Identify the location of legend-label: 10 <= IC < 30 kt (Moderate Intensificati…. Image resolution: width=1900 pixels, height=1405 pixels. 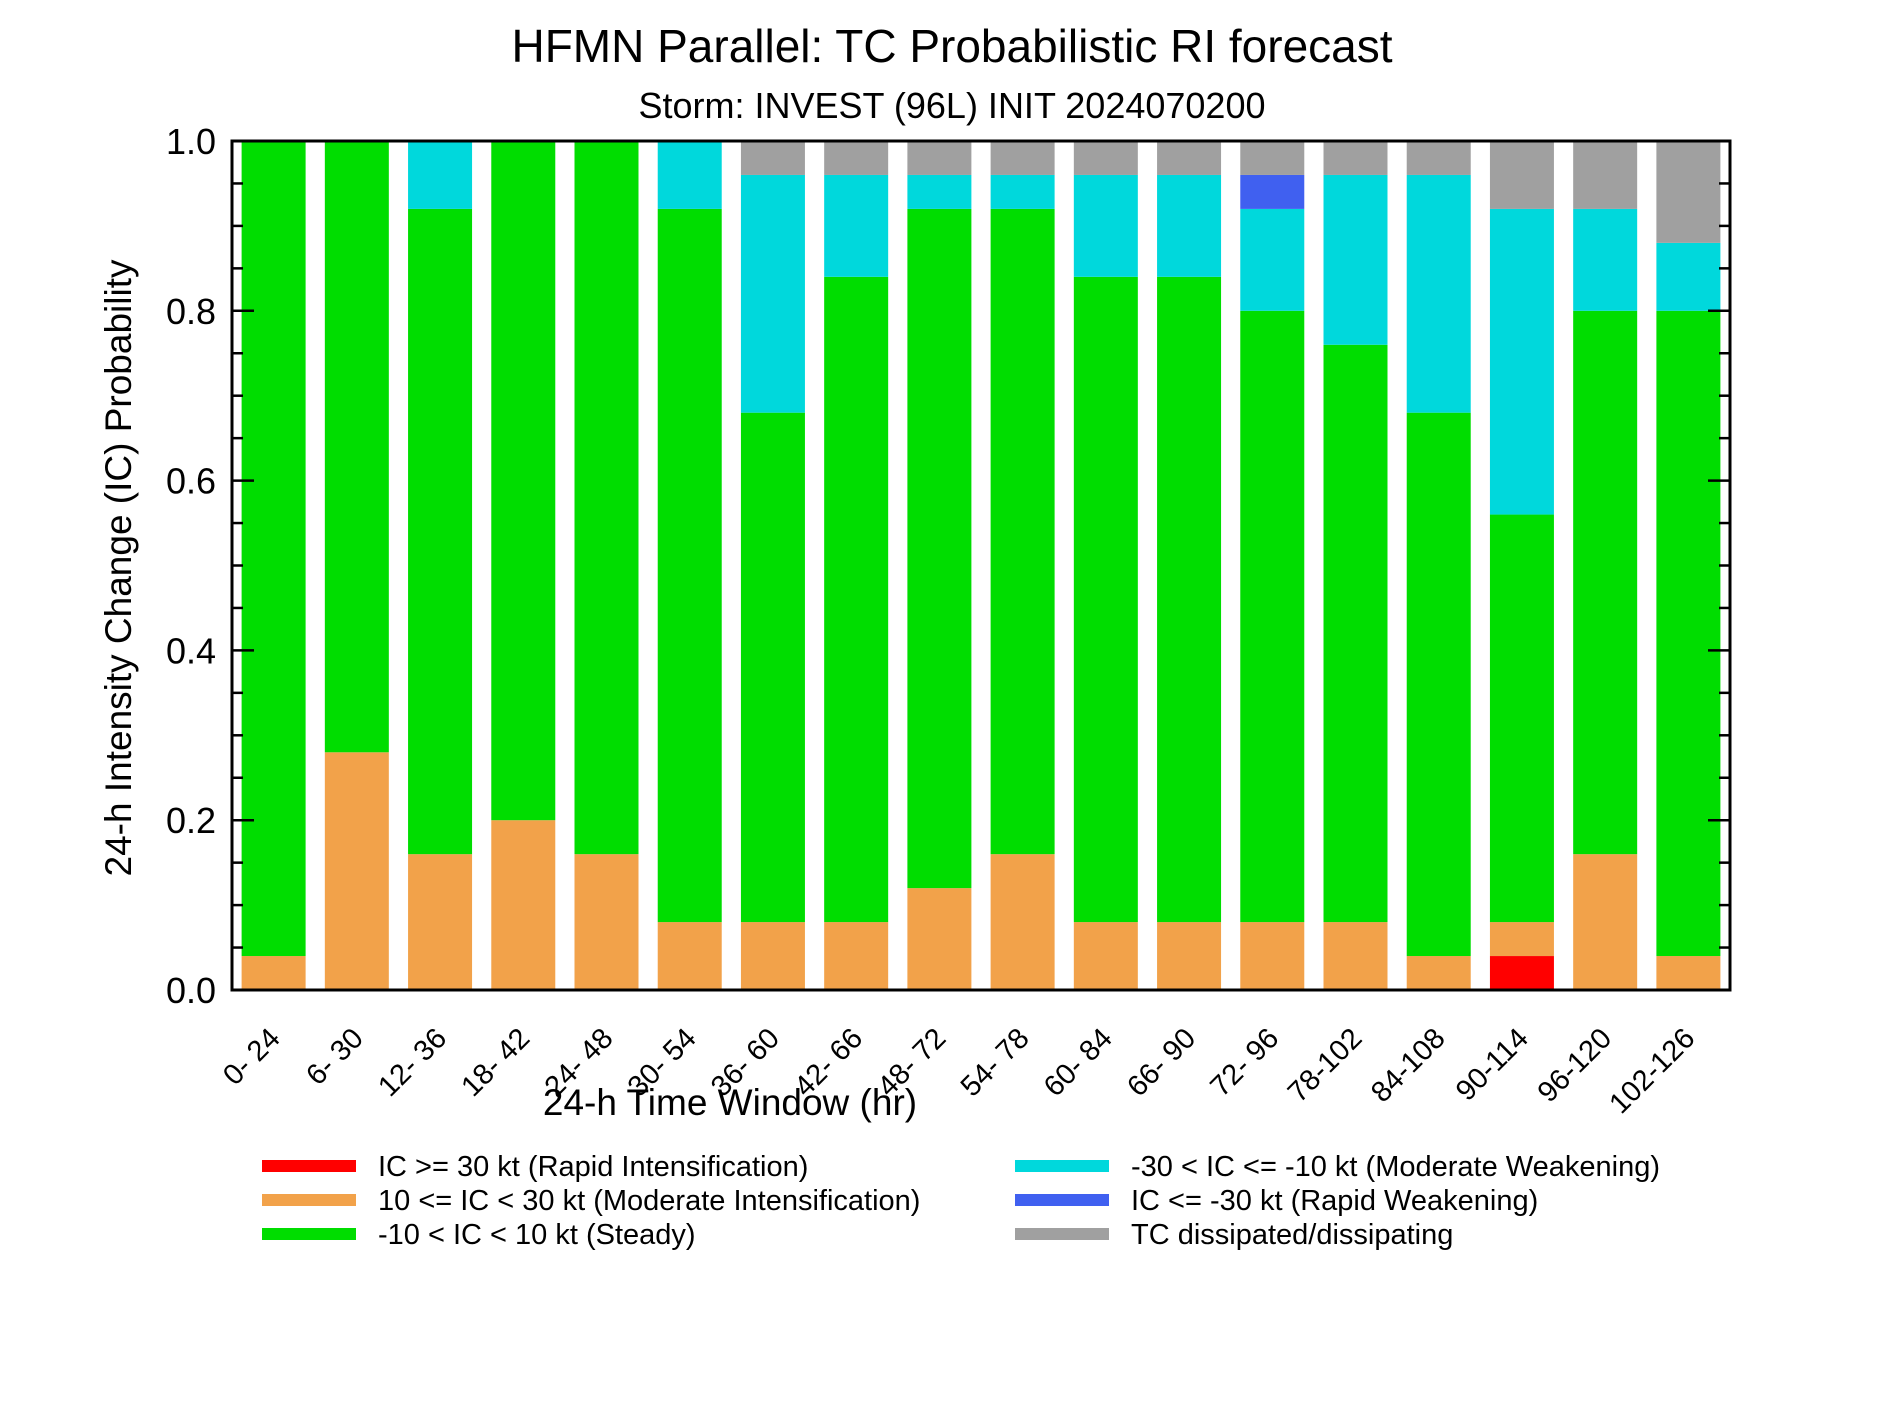
(649, 1201).